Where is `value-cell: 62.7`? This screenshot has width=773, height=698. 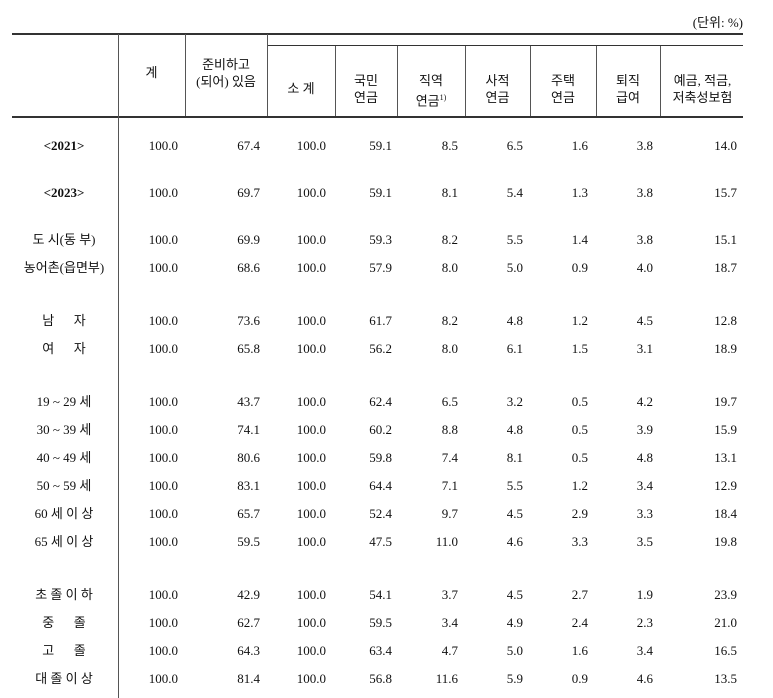 value-cell: 62.7 is located at coordinates (248, 622).